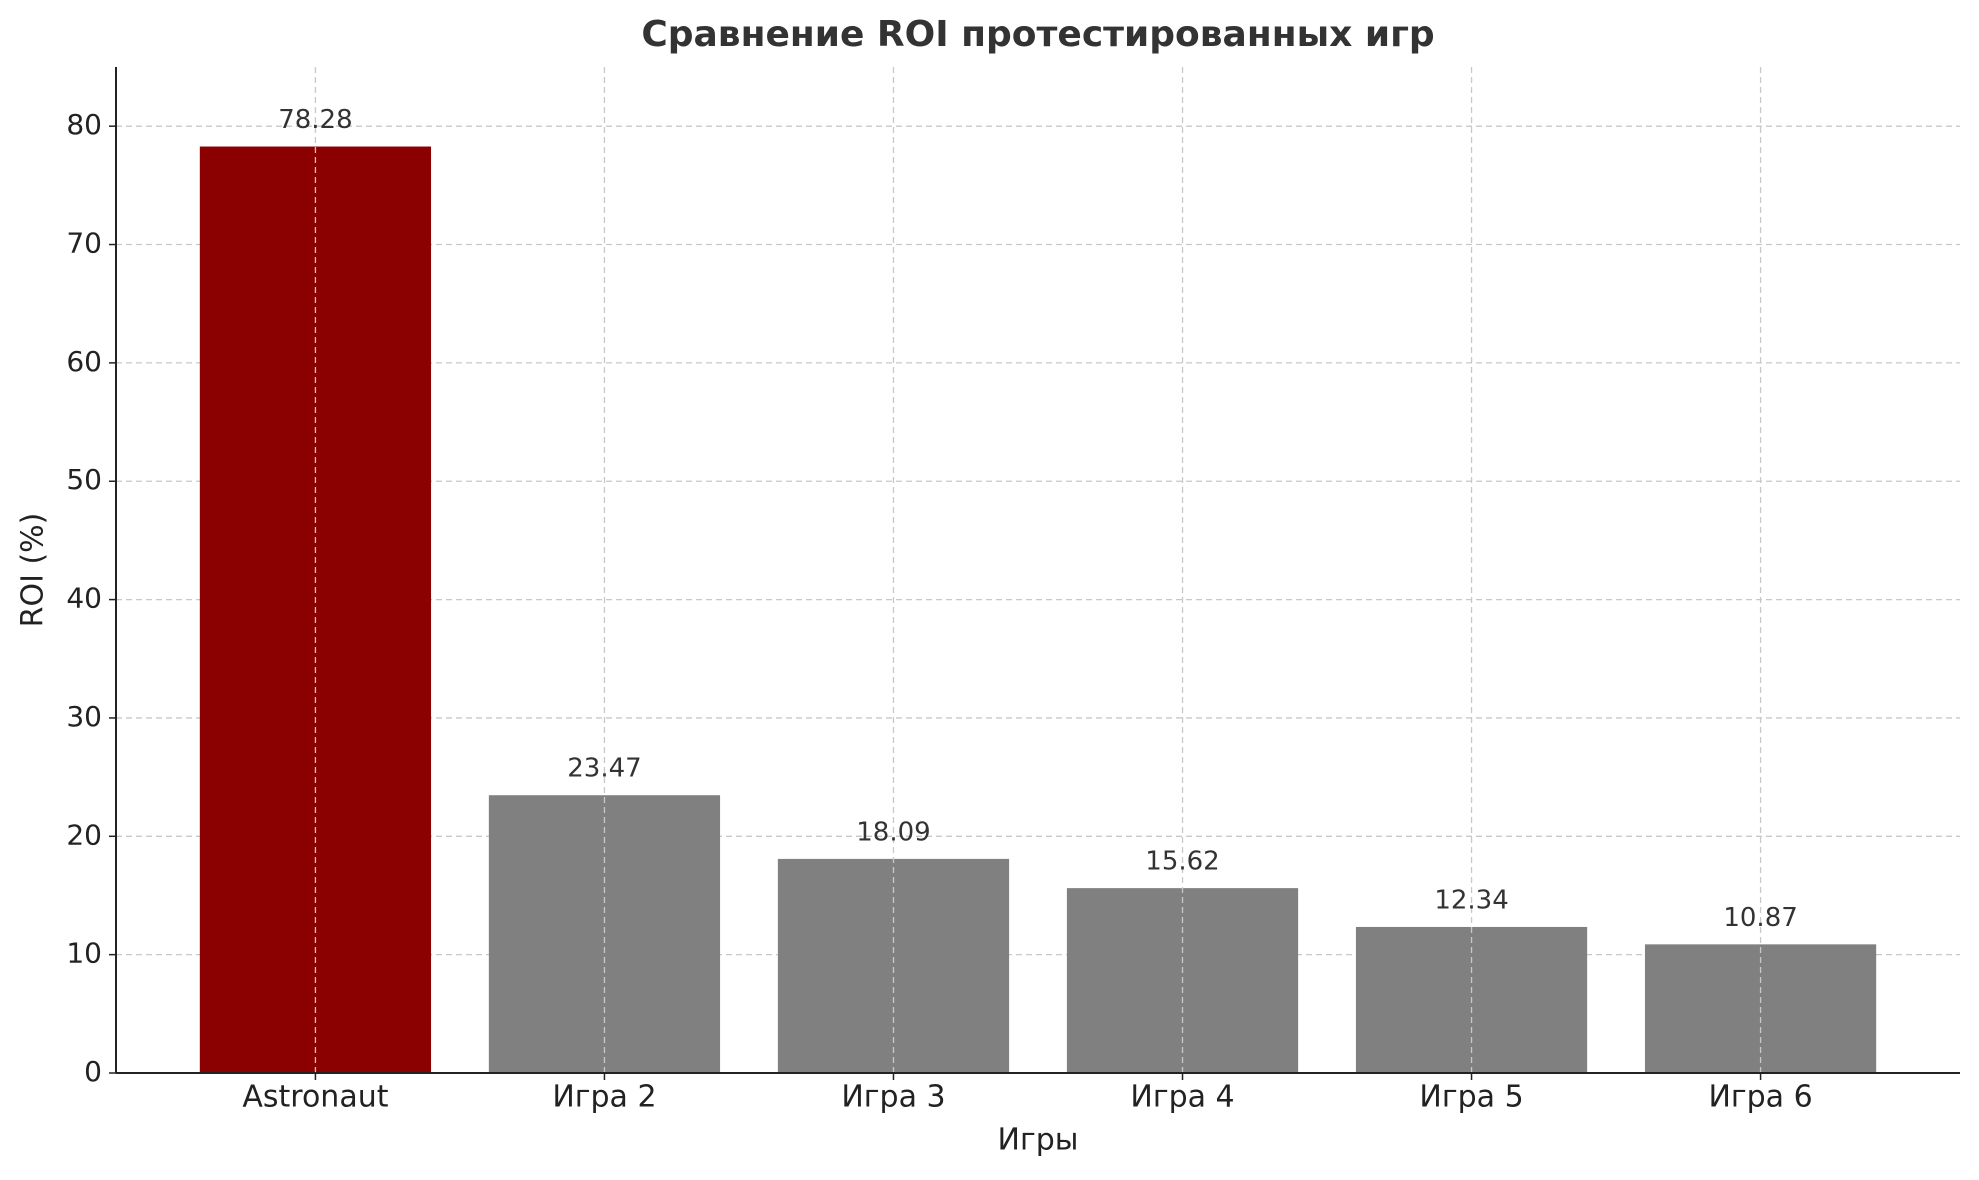  I want to click on value-label: 18.09, so click(893, 832).